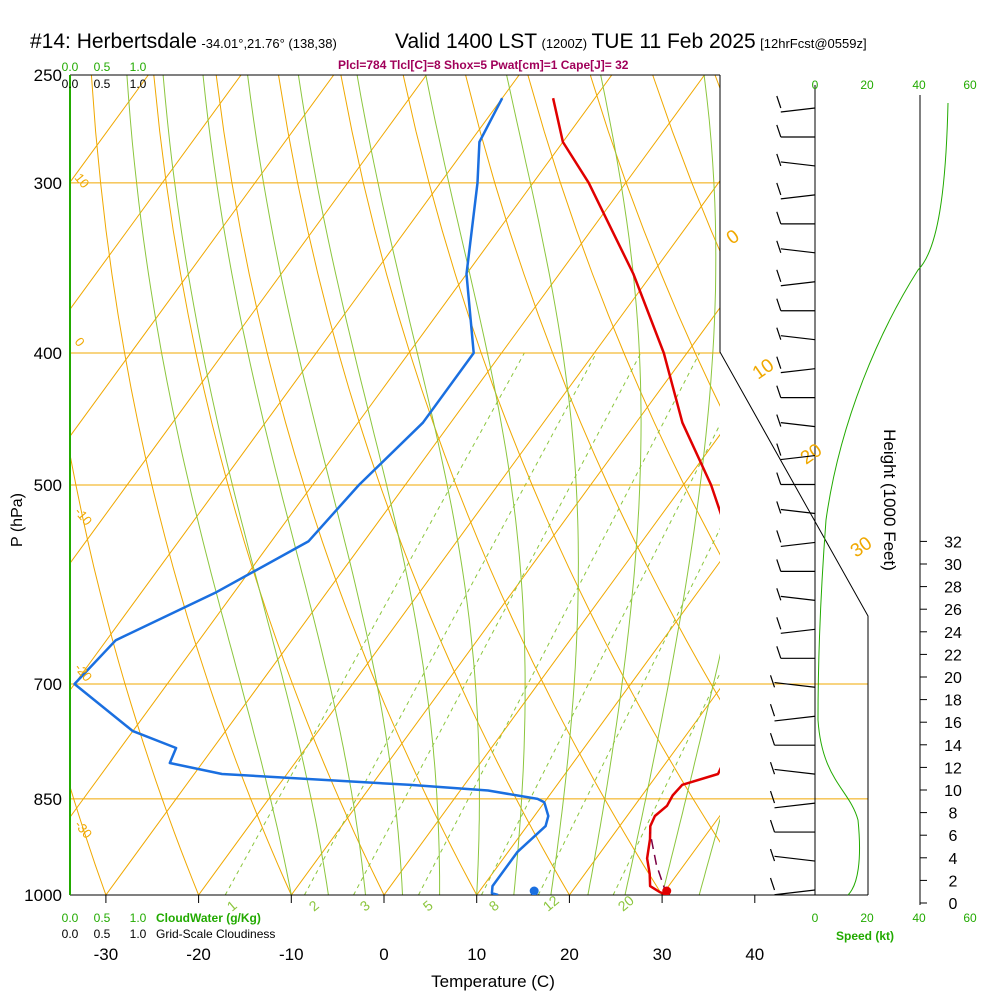 The image size is (1000, 1000). What do you see at coordinates (733, 237) in the screenshot?
I see `isotherm-label: 0` at bounding box center [733, 237].